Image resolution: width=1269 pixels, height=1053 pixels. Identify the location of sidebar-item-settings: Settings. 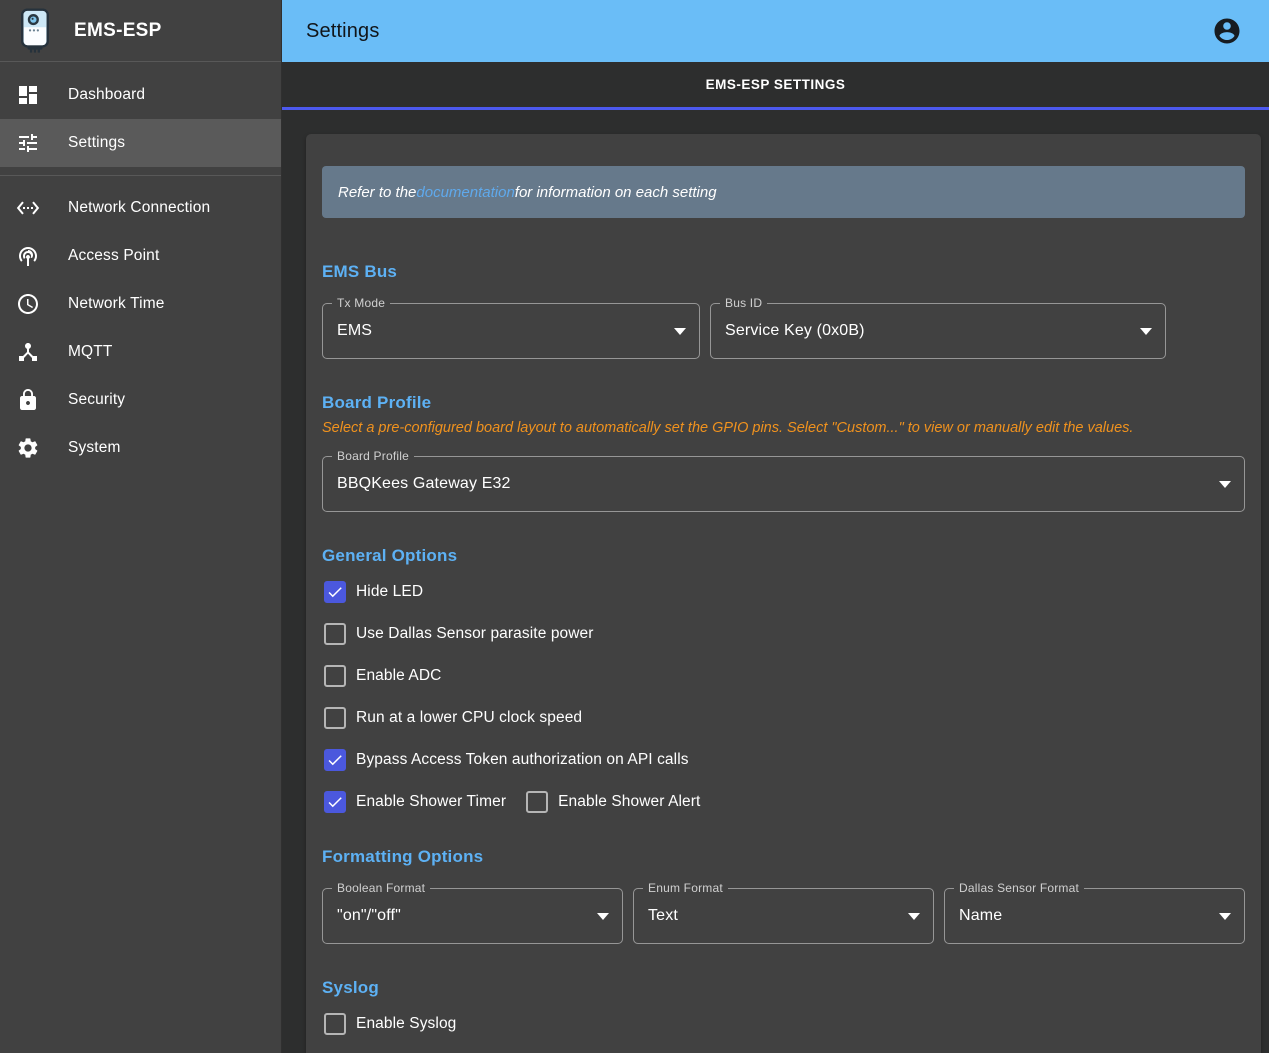
(140, 143).